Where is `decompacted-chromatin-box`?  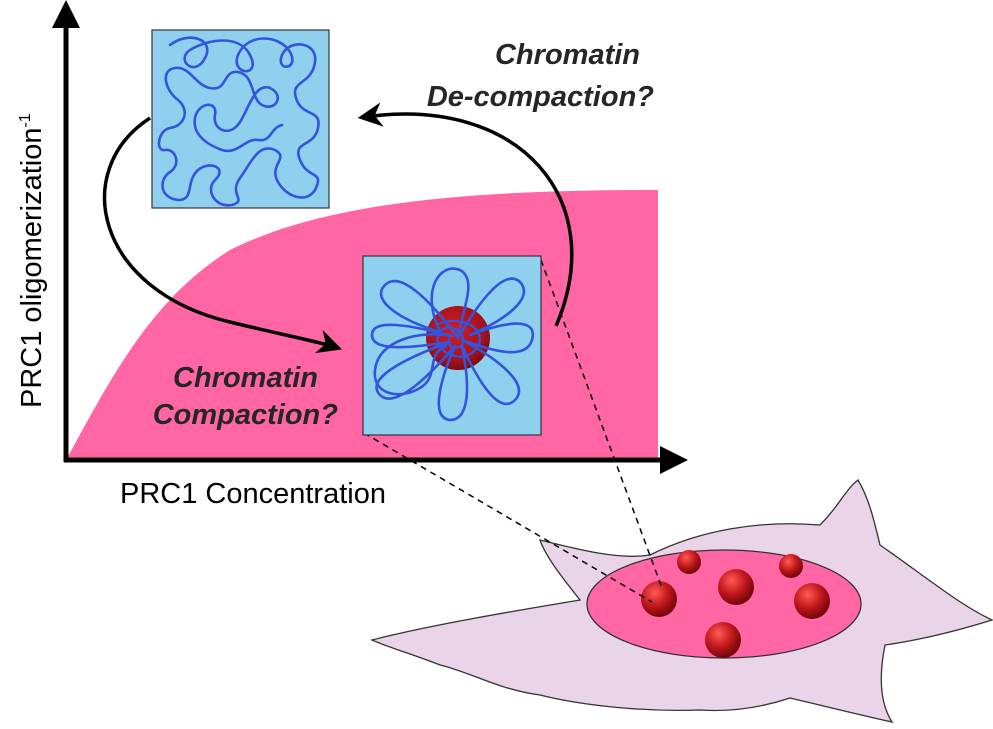
decompacted-chromatin-box is located at coordinates (240, 119).